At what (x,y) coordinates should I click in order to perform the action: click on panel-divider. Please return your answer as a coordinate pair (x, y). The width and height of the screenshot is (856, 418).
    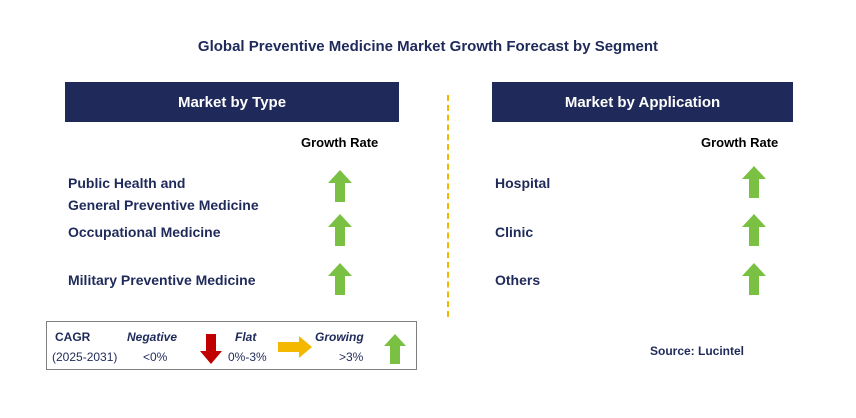
    Looking at the image, I should click on (448, 206).